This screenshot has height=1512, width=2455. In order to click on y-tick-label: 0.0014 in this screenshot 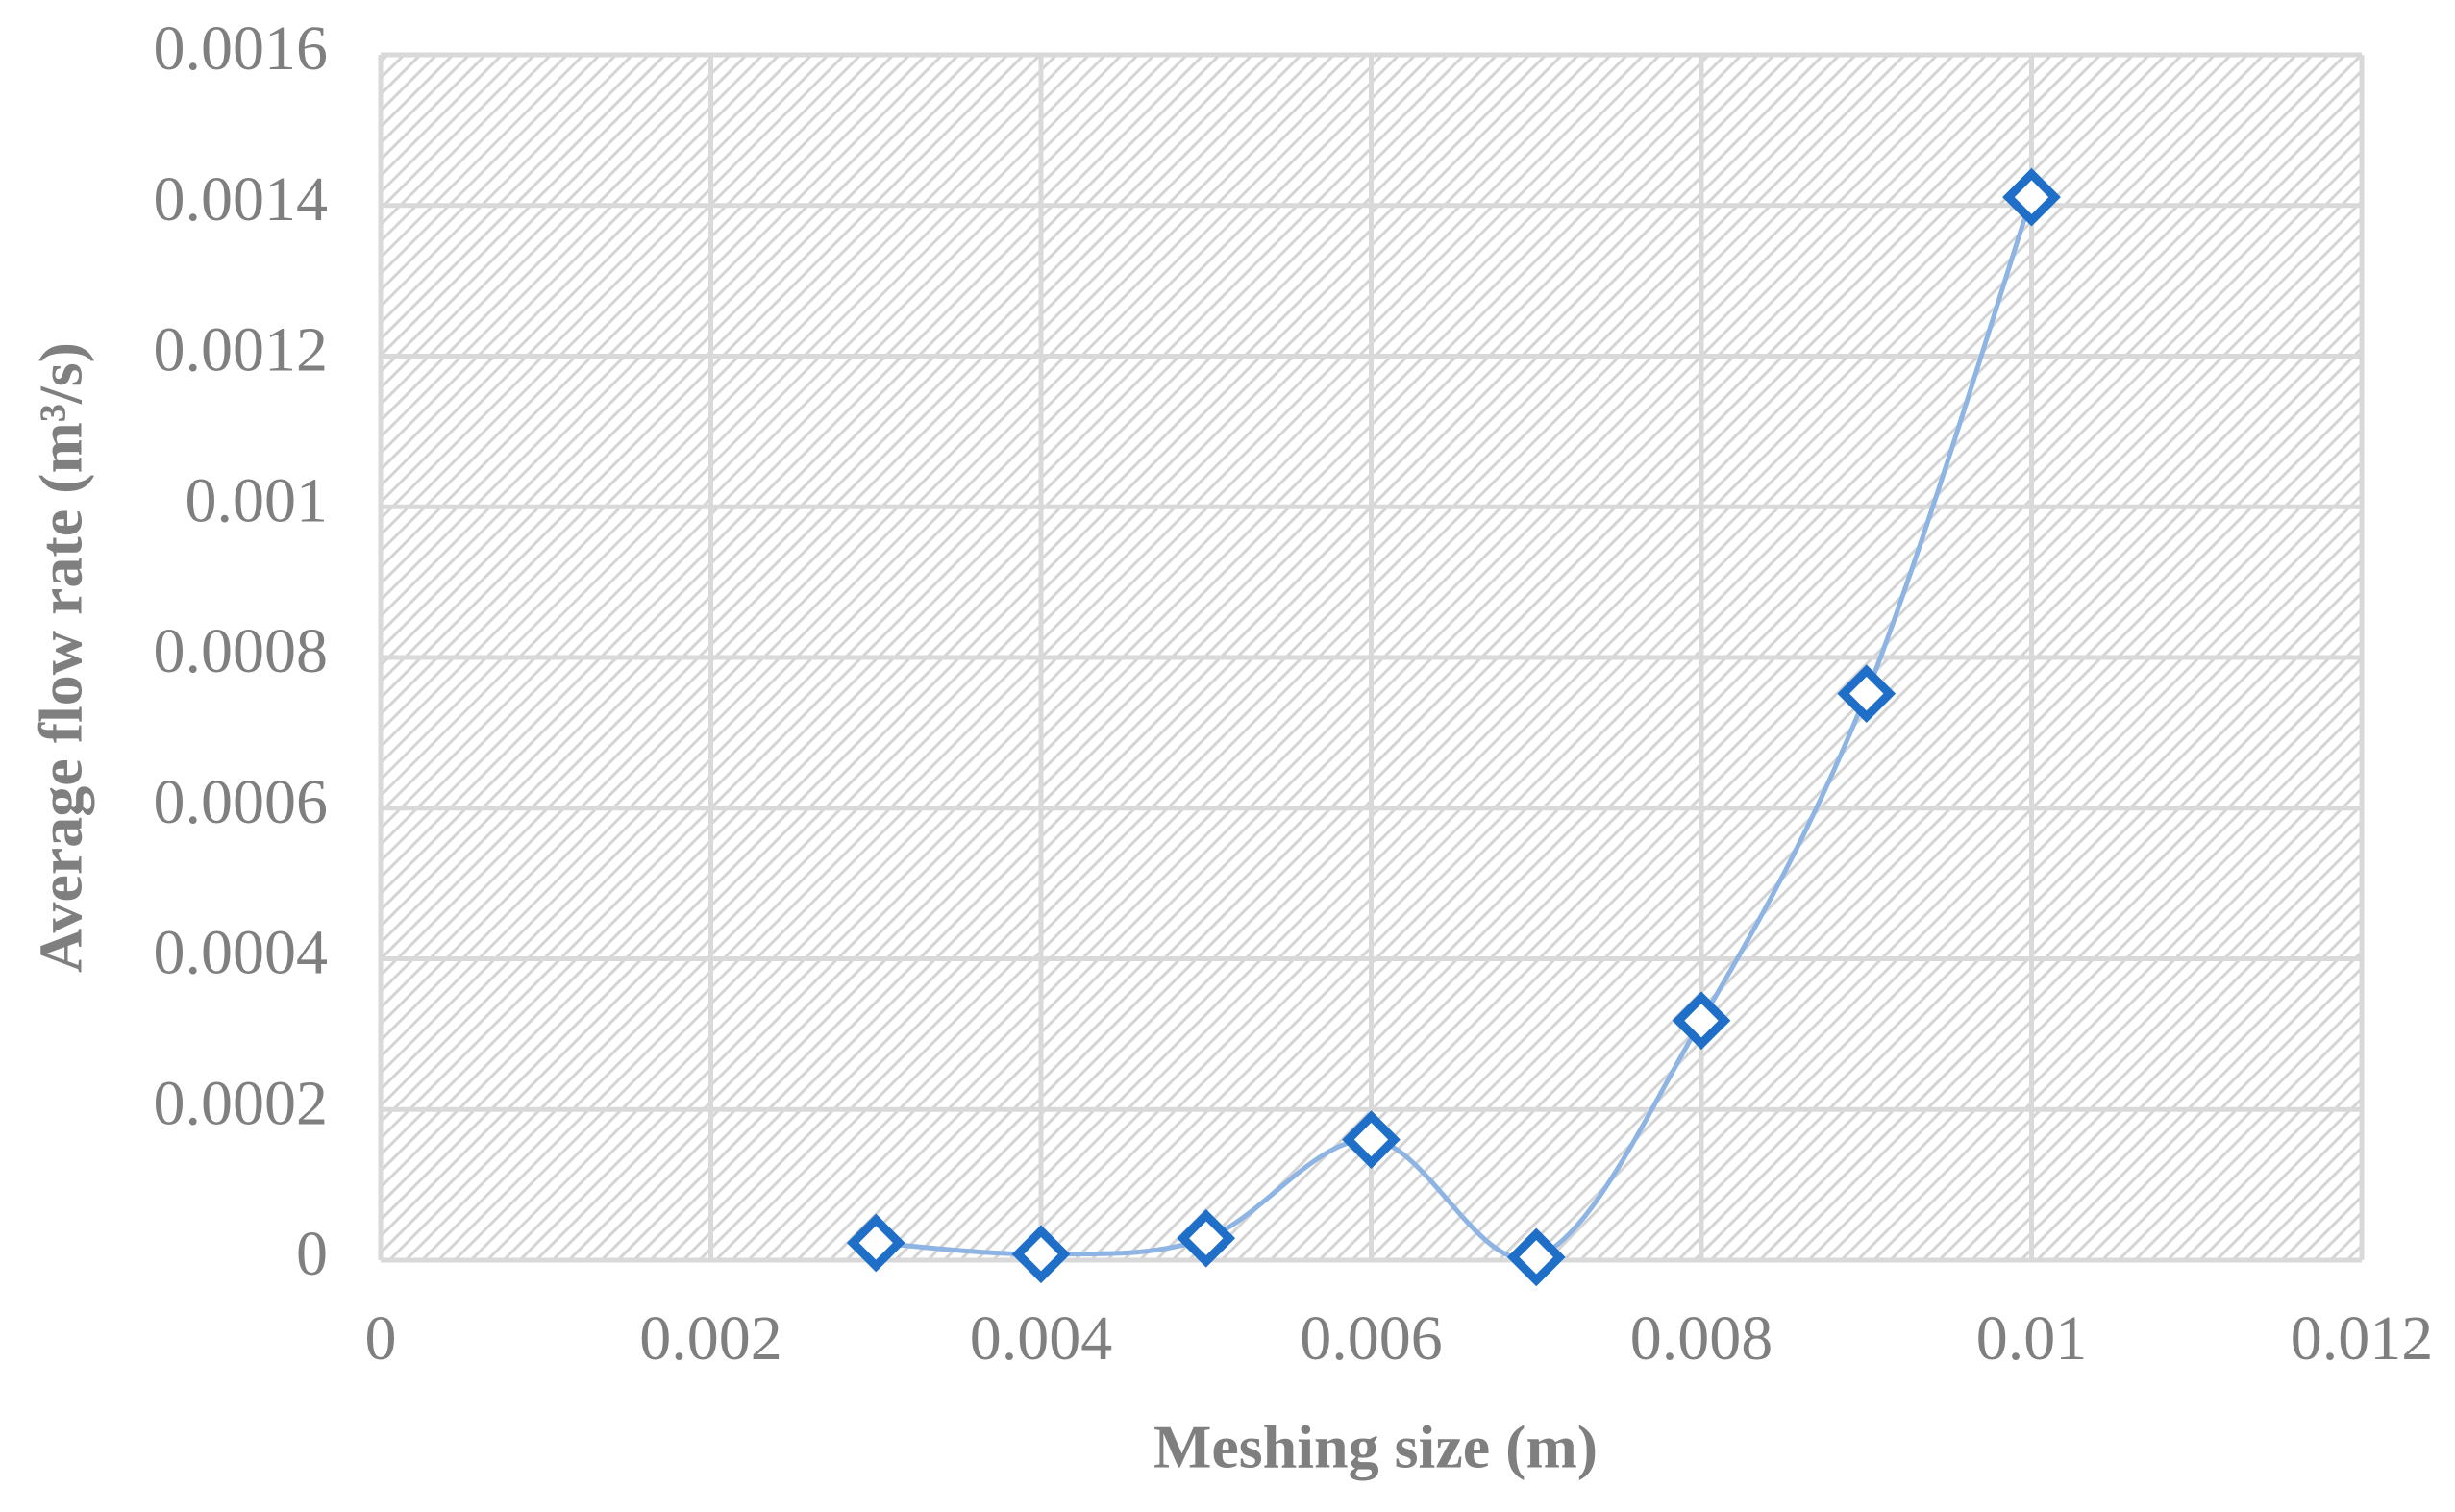, I will do `click(242, 199)`.